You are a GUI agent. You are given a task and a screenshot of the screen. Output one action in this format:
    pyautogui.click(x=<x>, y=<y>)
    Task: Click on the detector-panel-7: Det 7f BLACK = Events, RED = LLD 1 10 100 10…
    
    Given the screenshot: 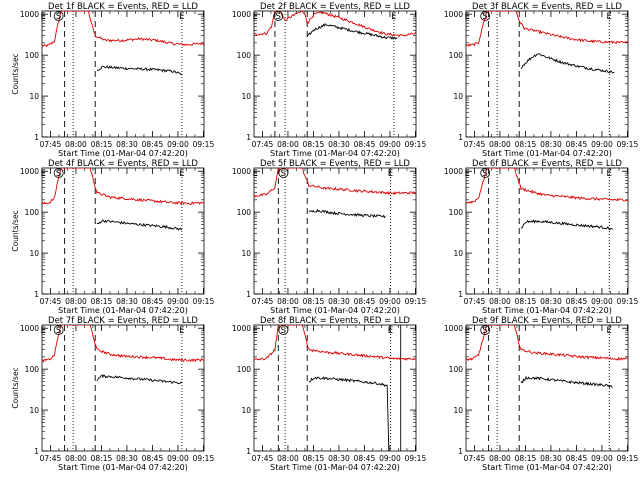 What is the action you would take?
    pyautogui.click(x=112, y=394)
    